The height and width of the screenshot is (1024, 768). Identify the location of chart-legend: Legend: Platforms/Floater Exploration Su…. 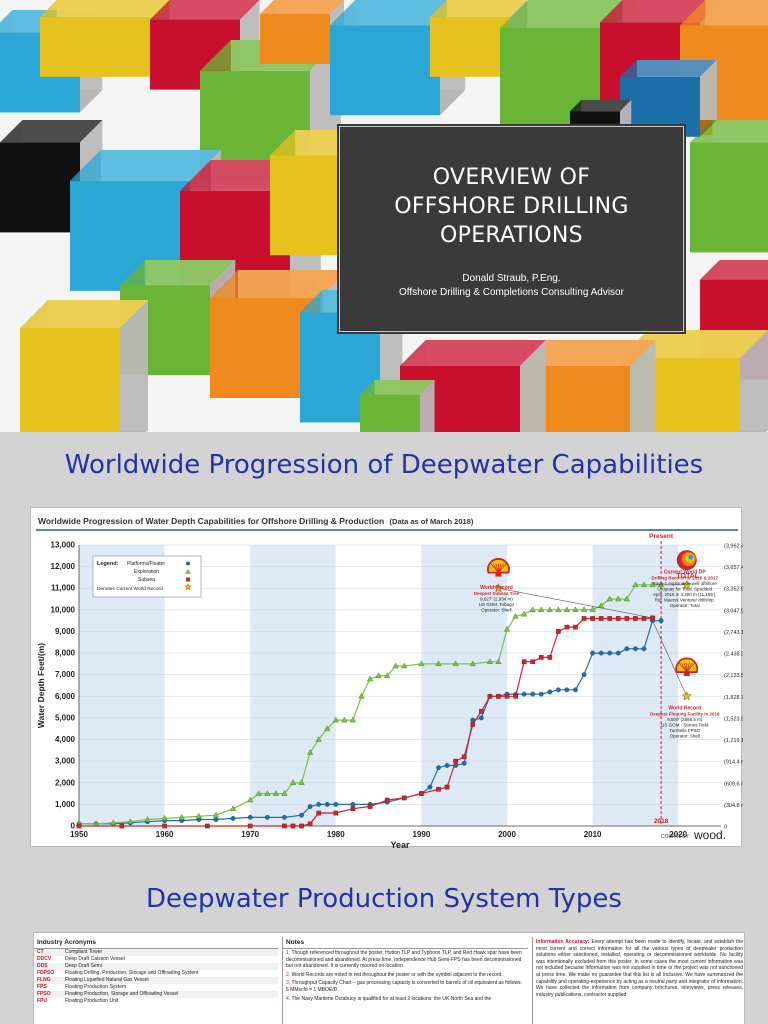
(147, 576).